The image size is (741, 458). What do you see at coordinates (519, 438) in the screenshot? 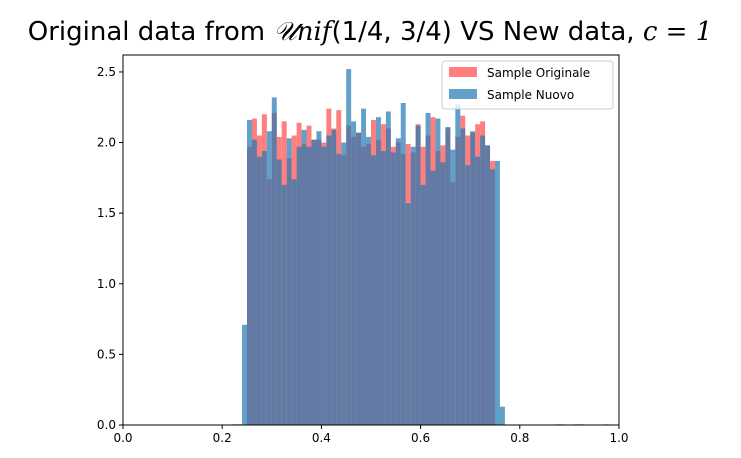
I see `x-tick-label: 0.8` at bounding box center [519, 438].